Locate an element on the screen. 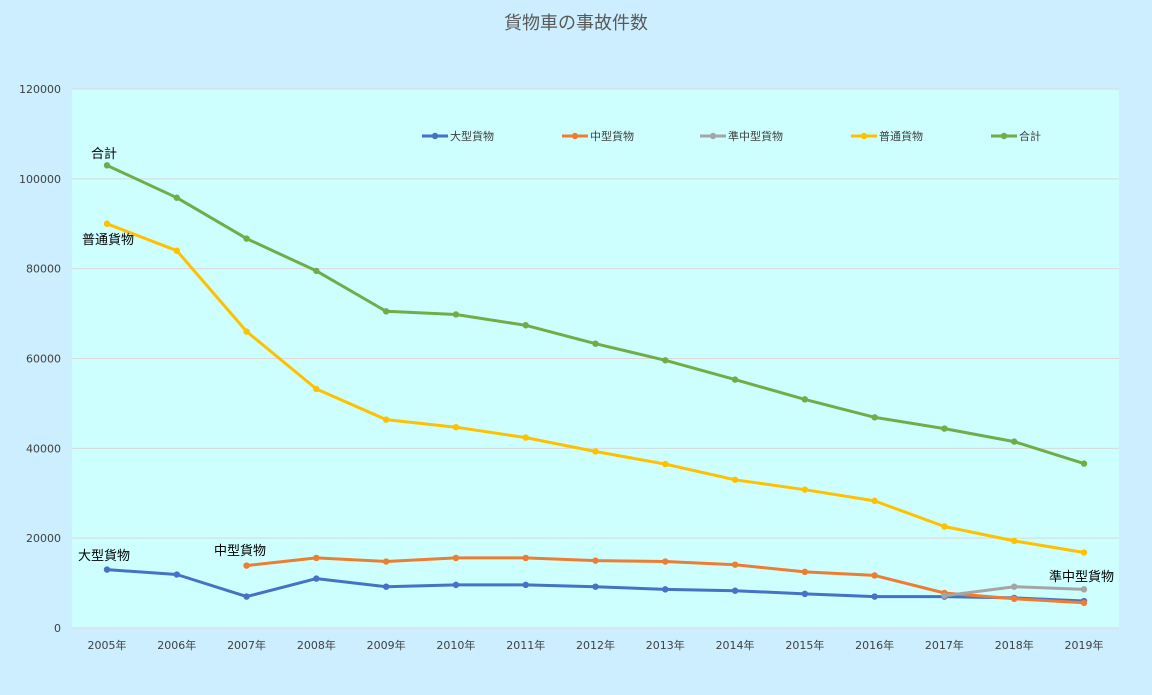 This screenshot has width=1152, height=695. series-annotation: 合計 is located at coordinates (104, 154).